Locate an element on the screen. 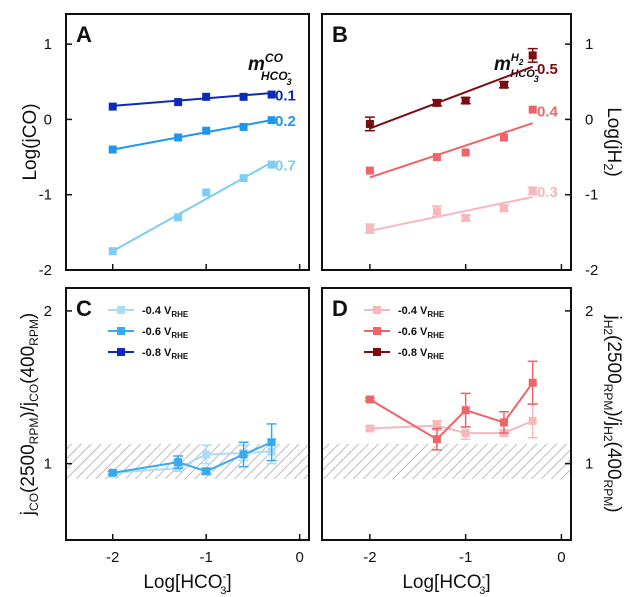 Image resolution: width=630 pixels, height=597 pixels. series-0-7: 0.7 is located at coordinates (202, 207).